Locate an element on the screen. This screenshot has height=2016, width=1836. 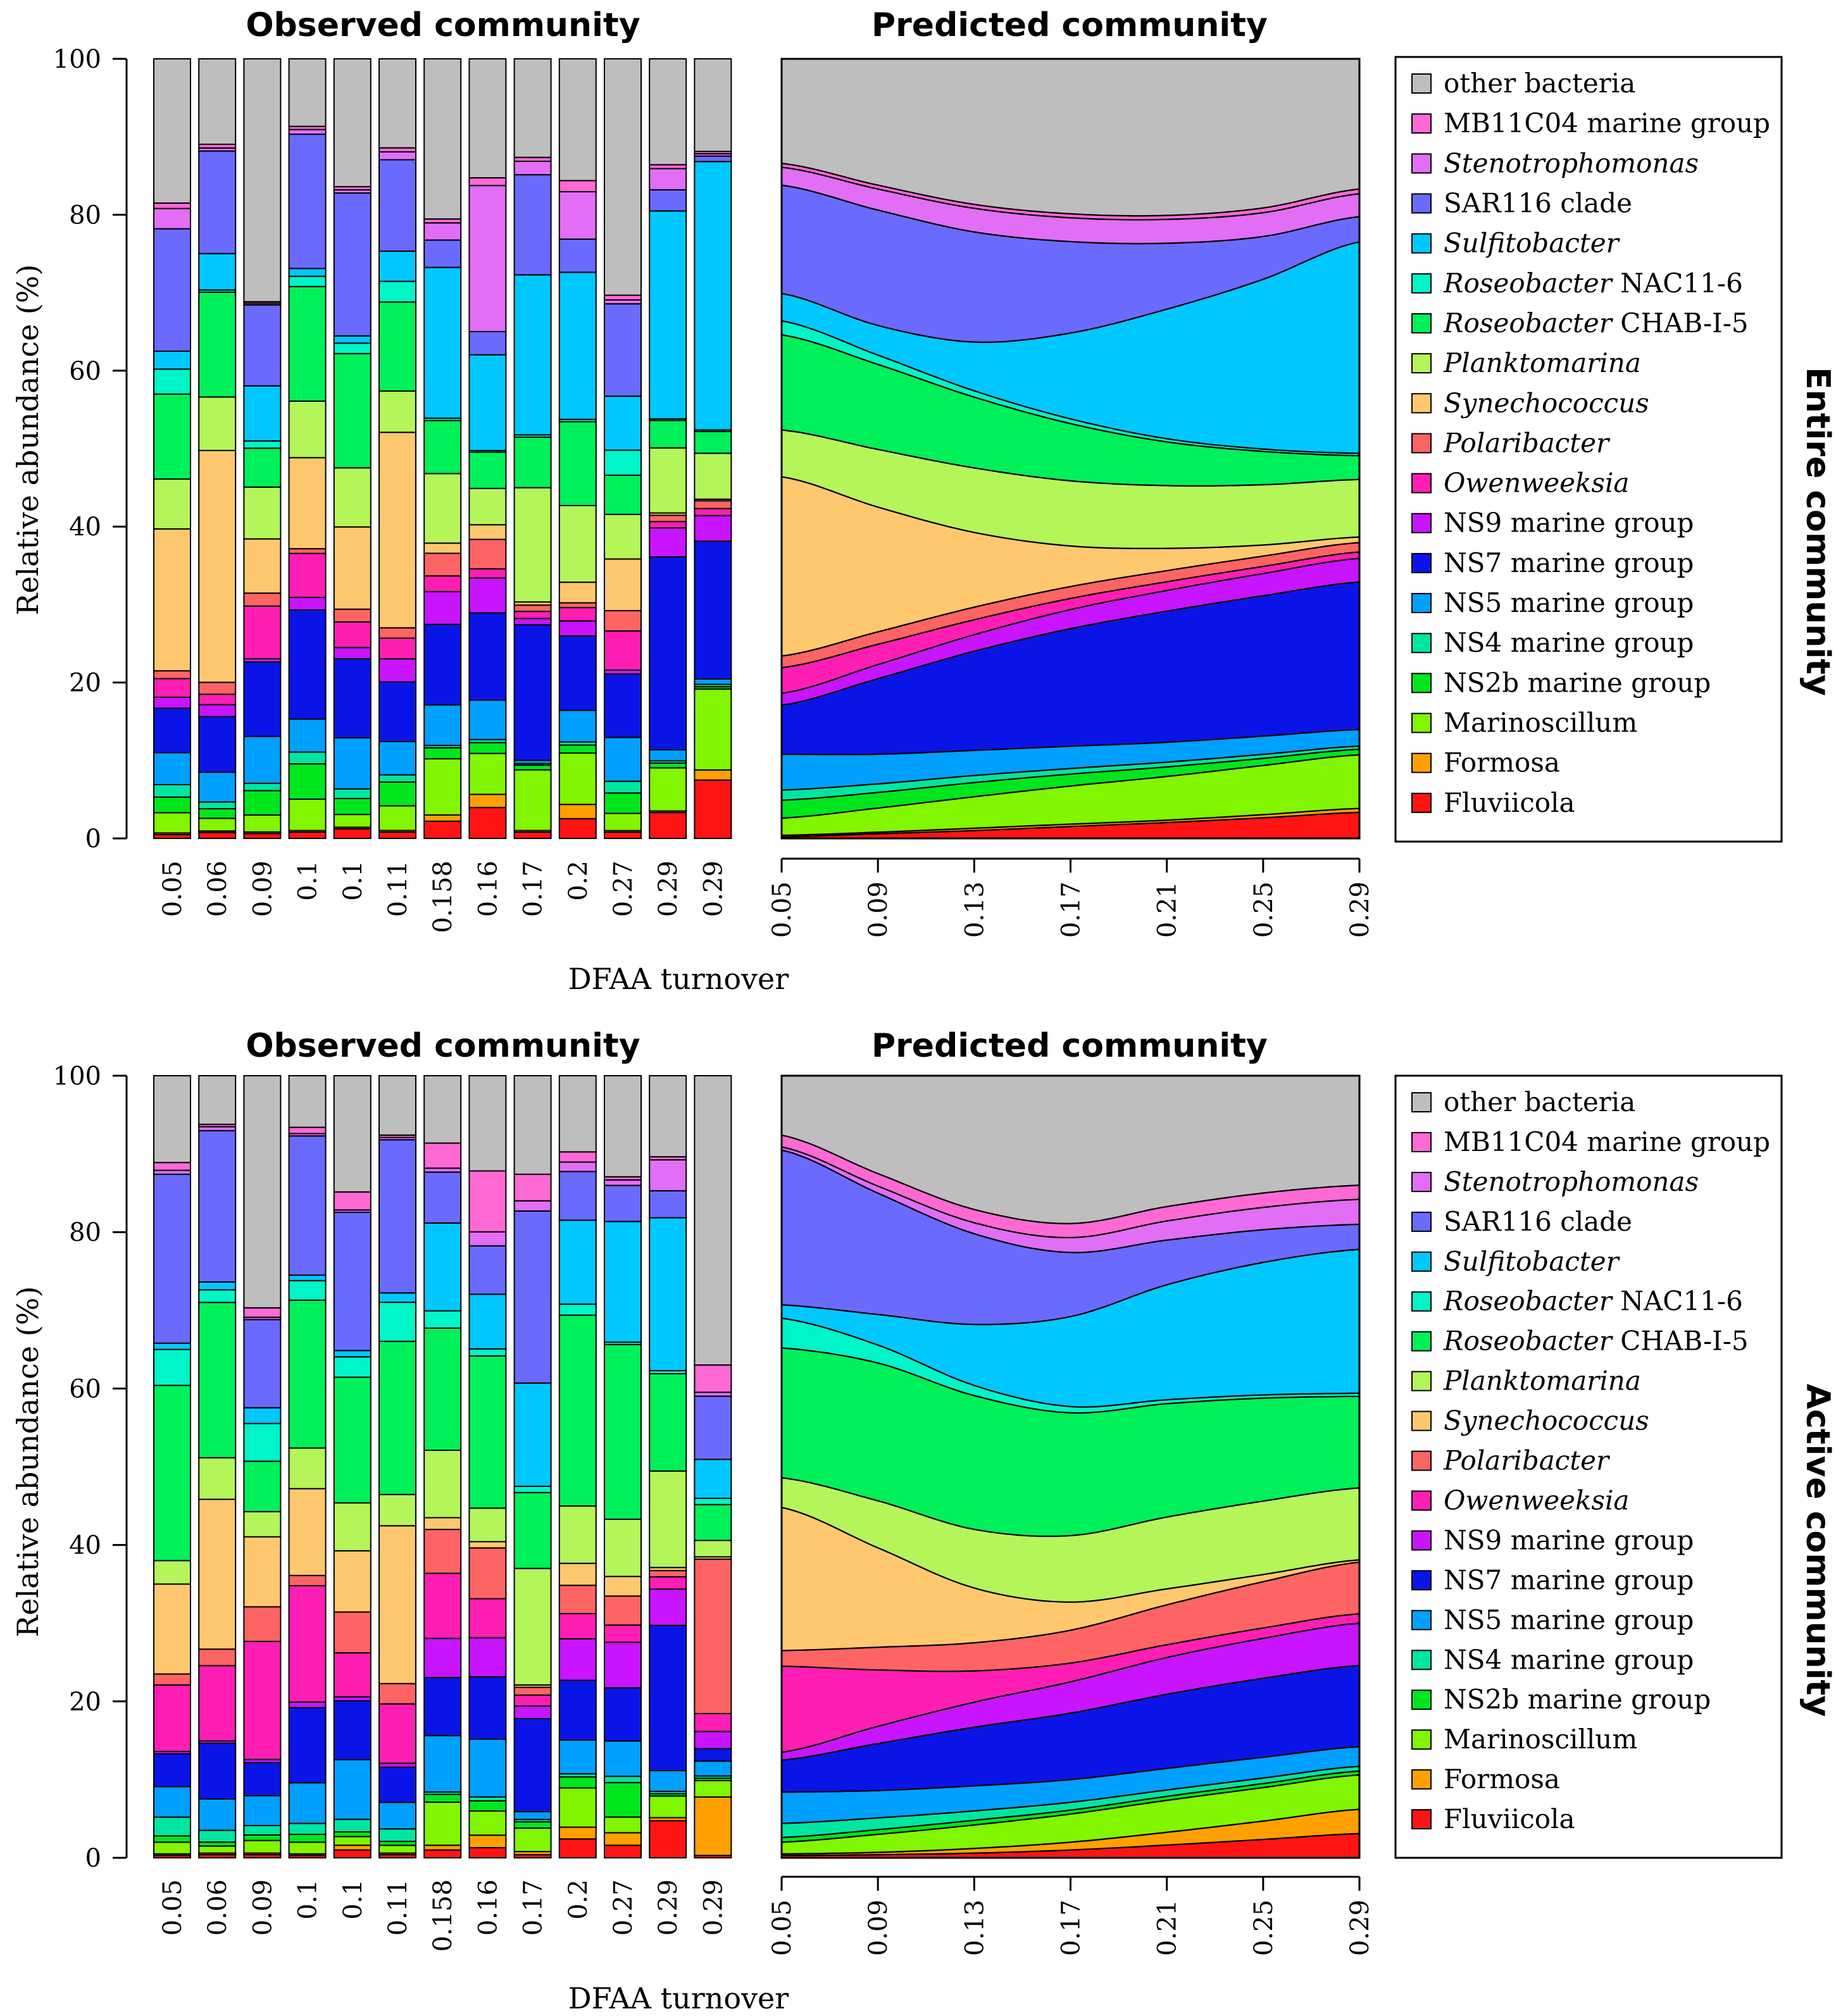
legend-item-sulfitobacter: Sulfitobacter is located at coordinates (1516, 1261).